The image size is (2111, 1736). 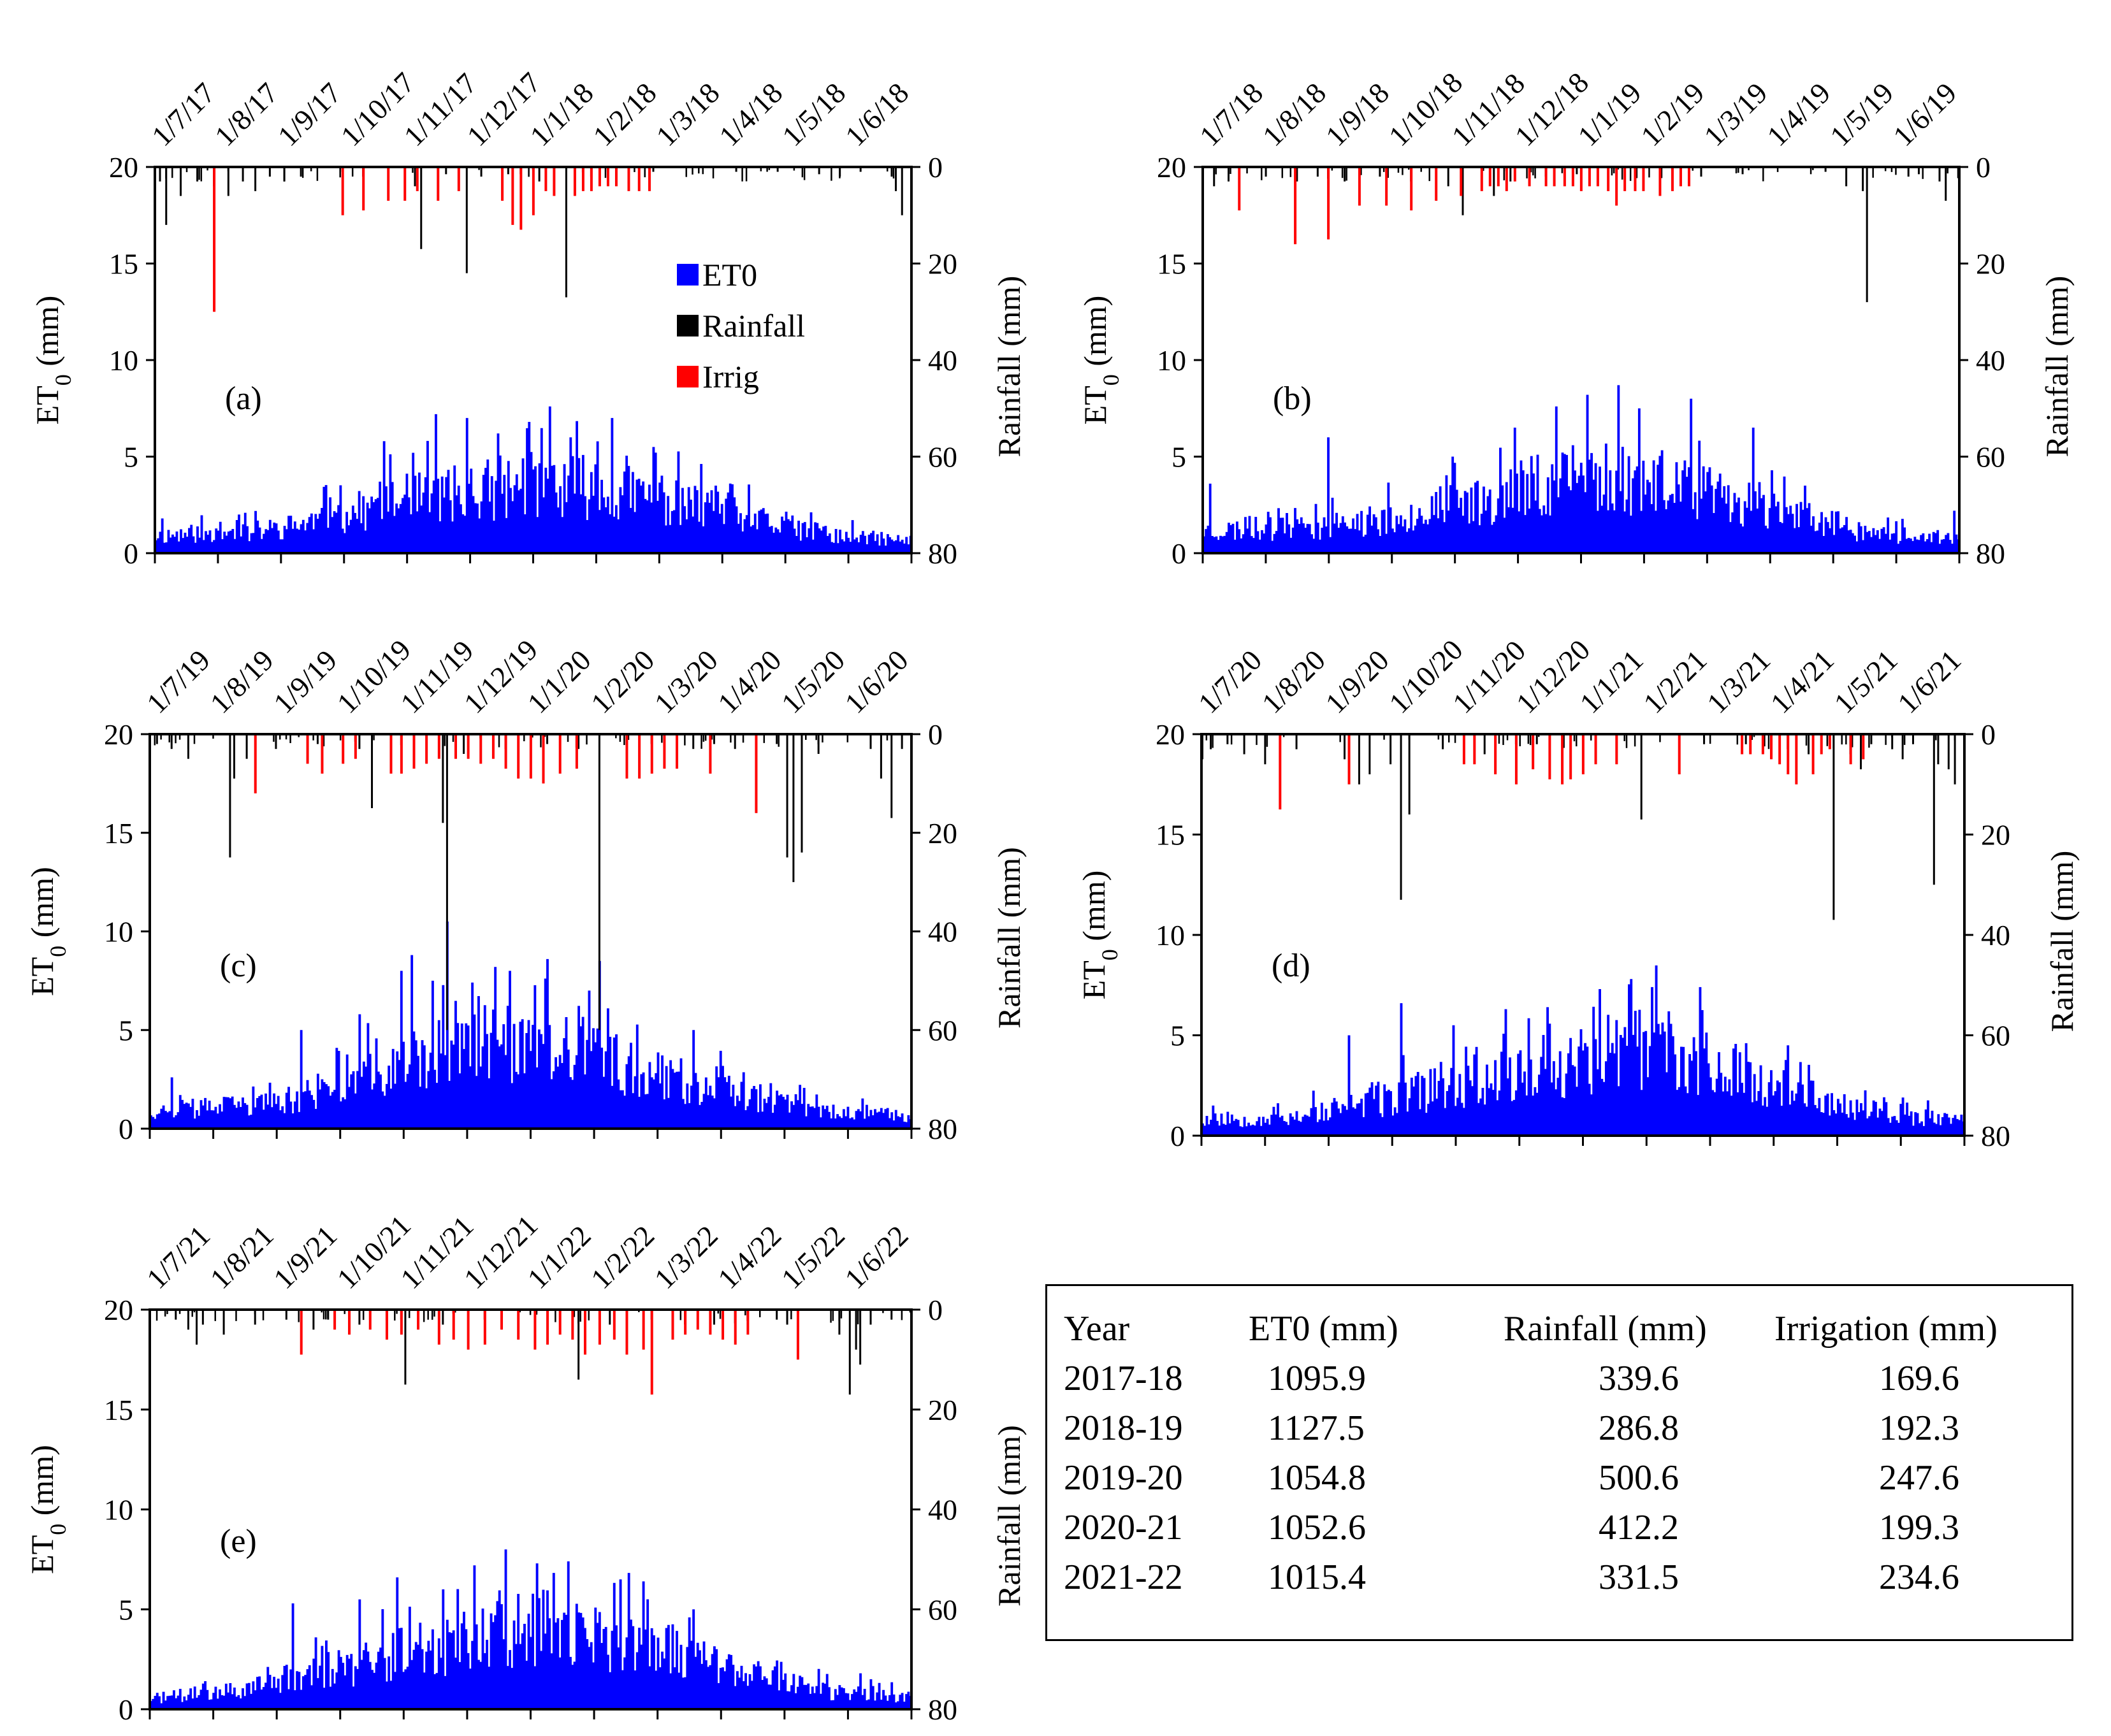 I want to click on irrigation-bars, so click(x=549, y=1352).